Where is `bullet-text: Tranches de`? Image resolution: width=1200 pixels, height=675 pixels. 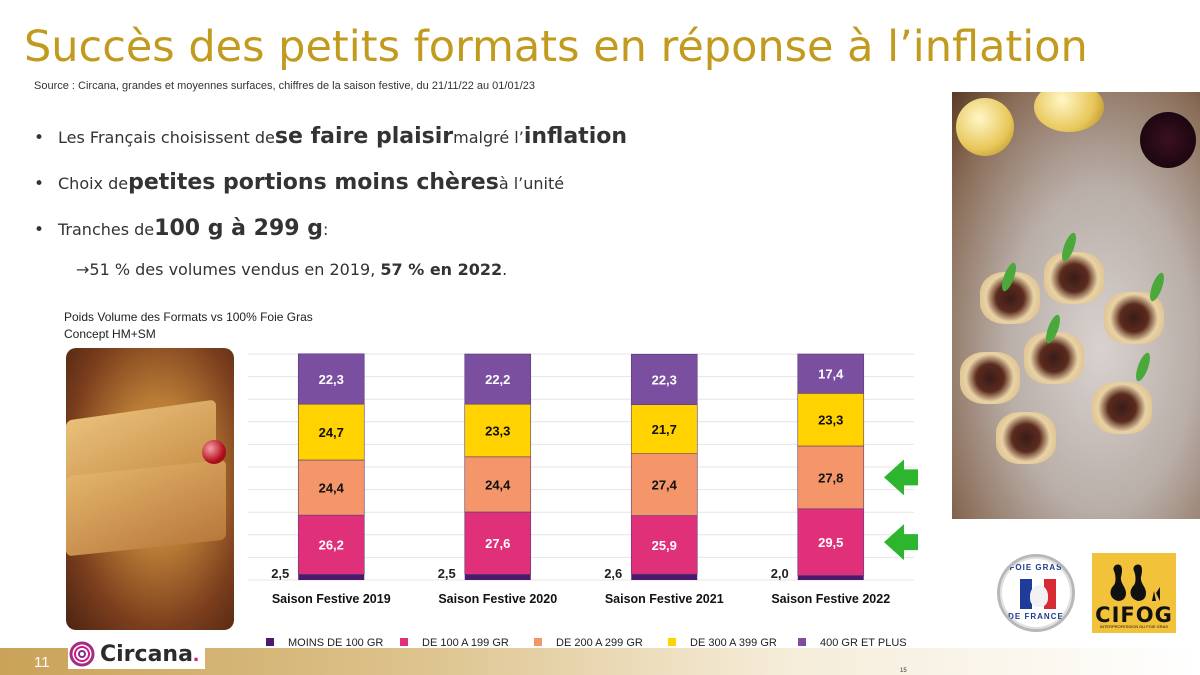 bullet-text: Tranches de is located at coordinates (106, 229).